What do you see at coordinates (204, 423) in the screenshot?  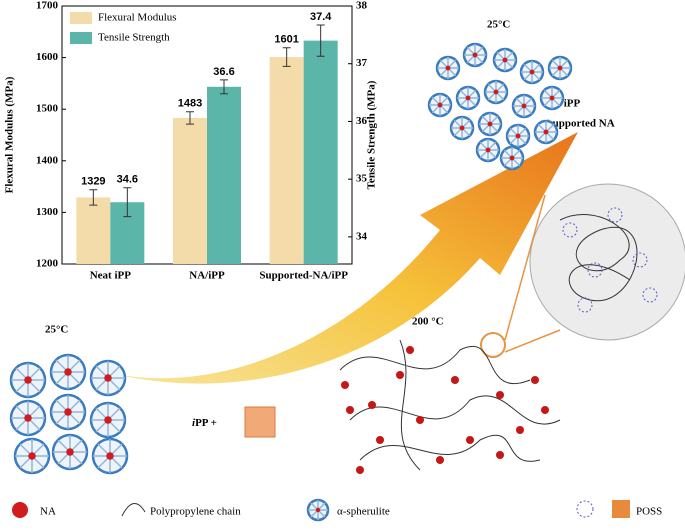 I see `label: iPP +` at bounding box center [204, 423].